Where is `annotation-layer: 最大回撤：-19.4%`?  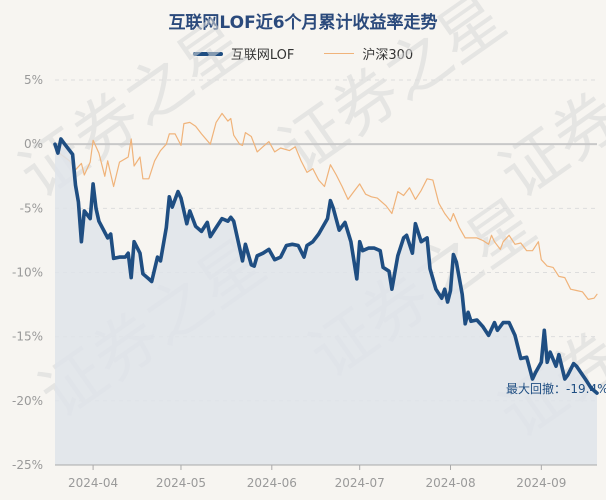
annotation-layer: 最大回撤：-19.4% is located at coordinates (556, 388).